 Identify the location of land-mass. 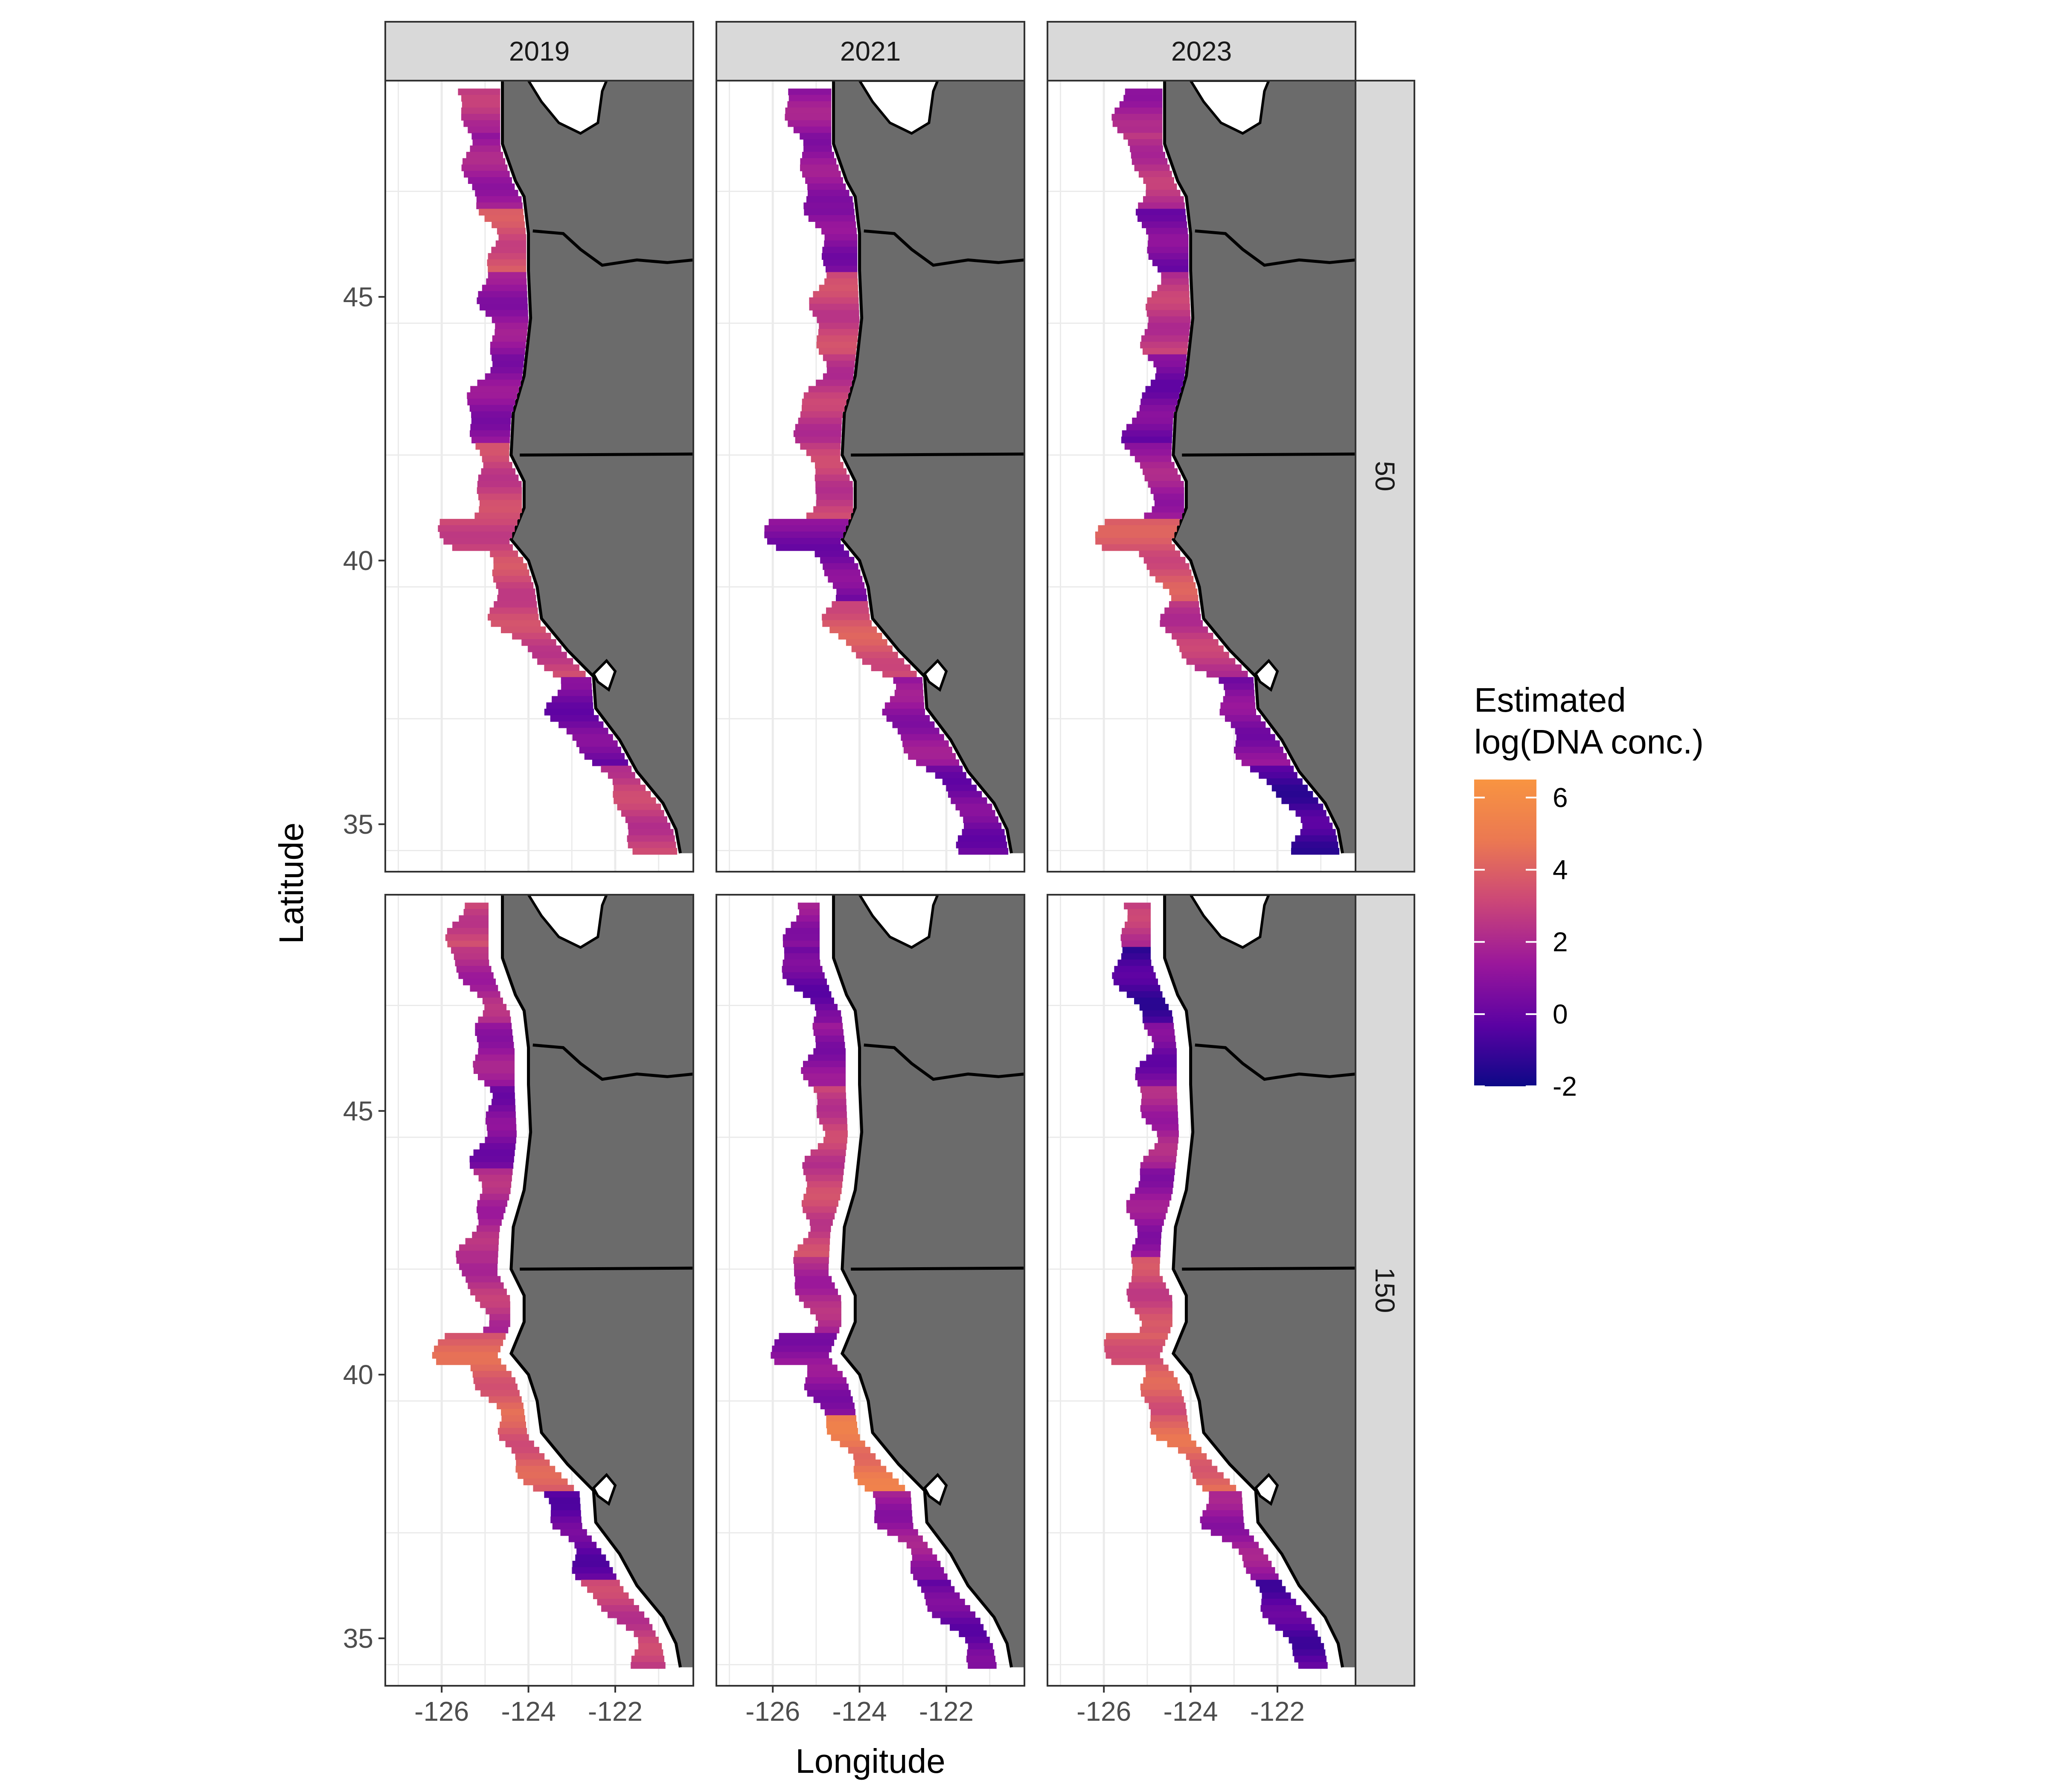
(929, 1281).